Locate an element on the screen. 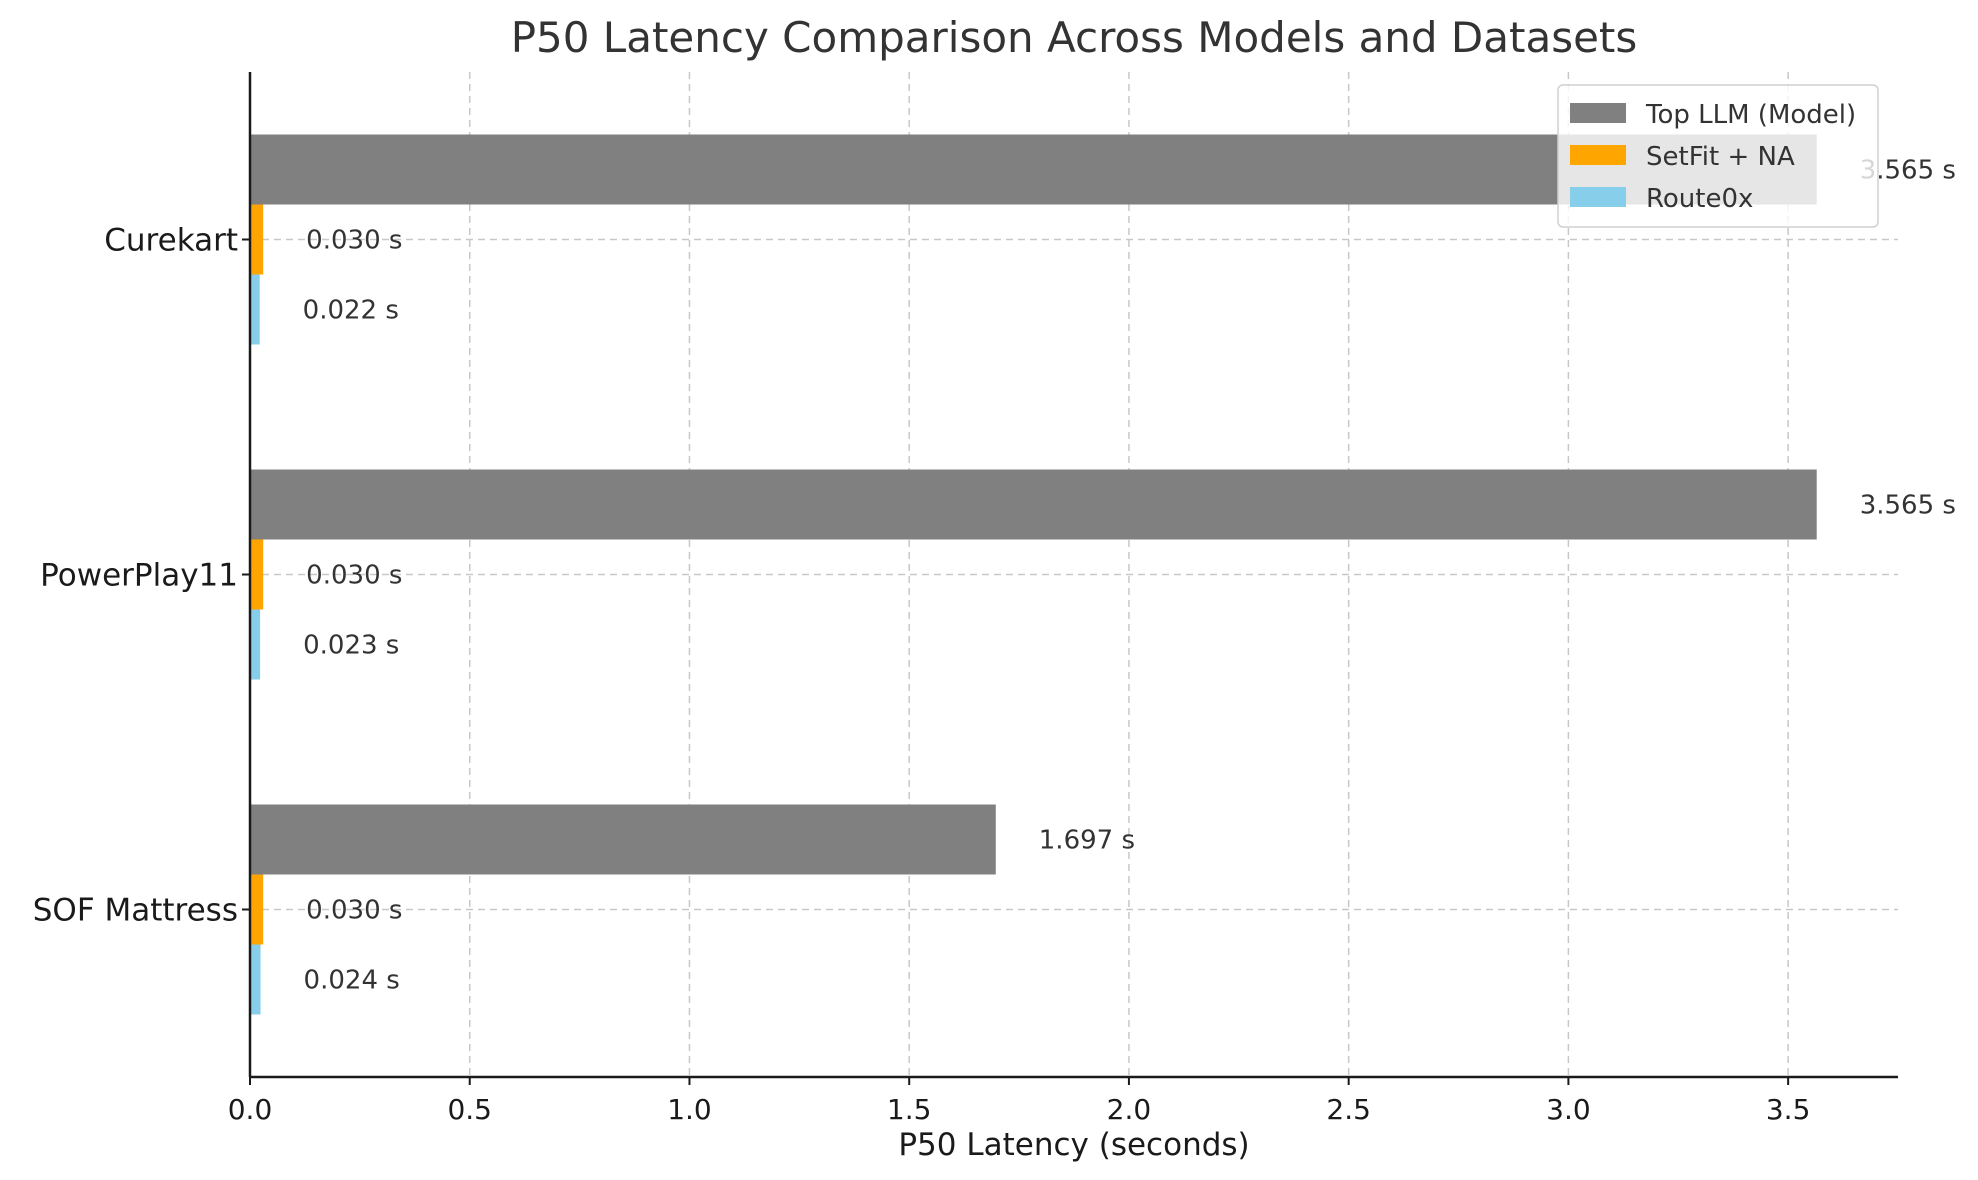 Image resolution: width=1978 pixels, height=1180 pixels. data-label: 0.024 s is located at coordinates (352, 981).